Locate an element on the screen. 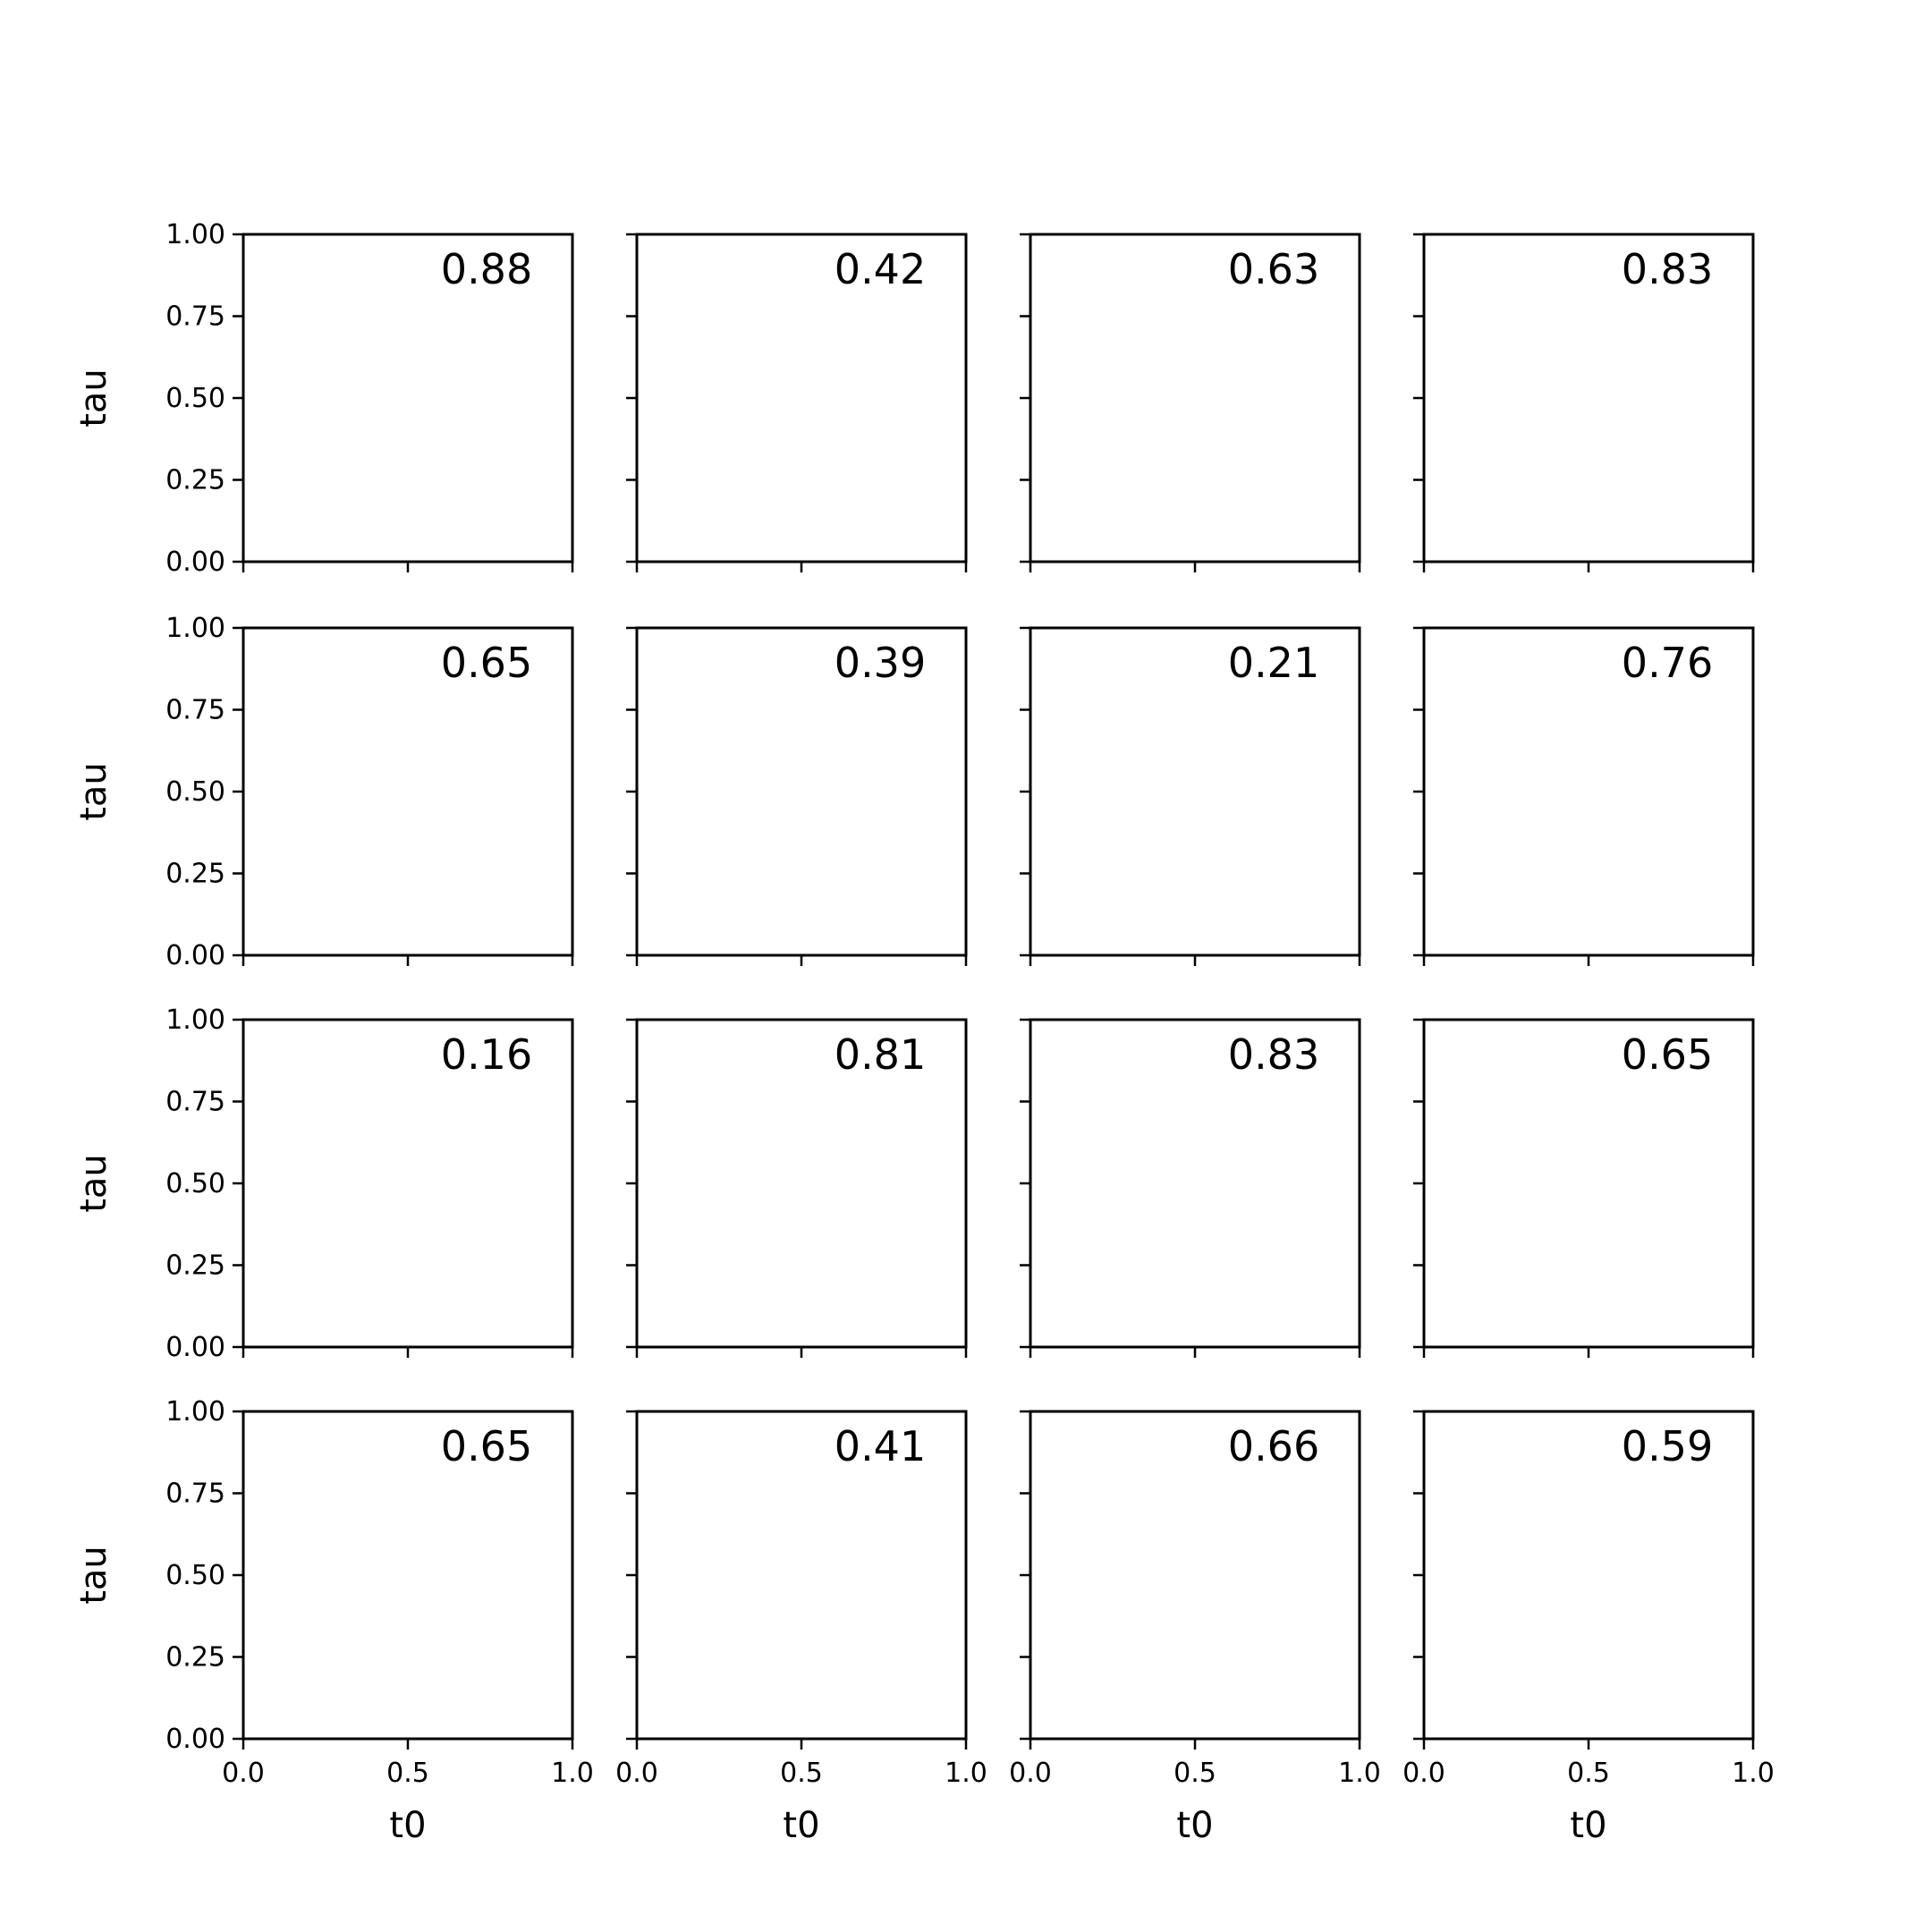  y-tick-label: 0.50 is located at coordinates (195, 398).